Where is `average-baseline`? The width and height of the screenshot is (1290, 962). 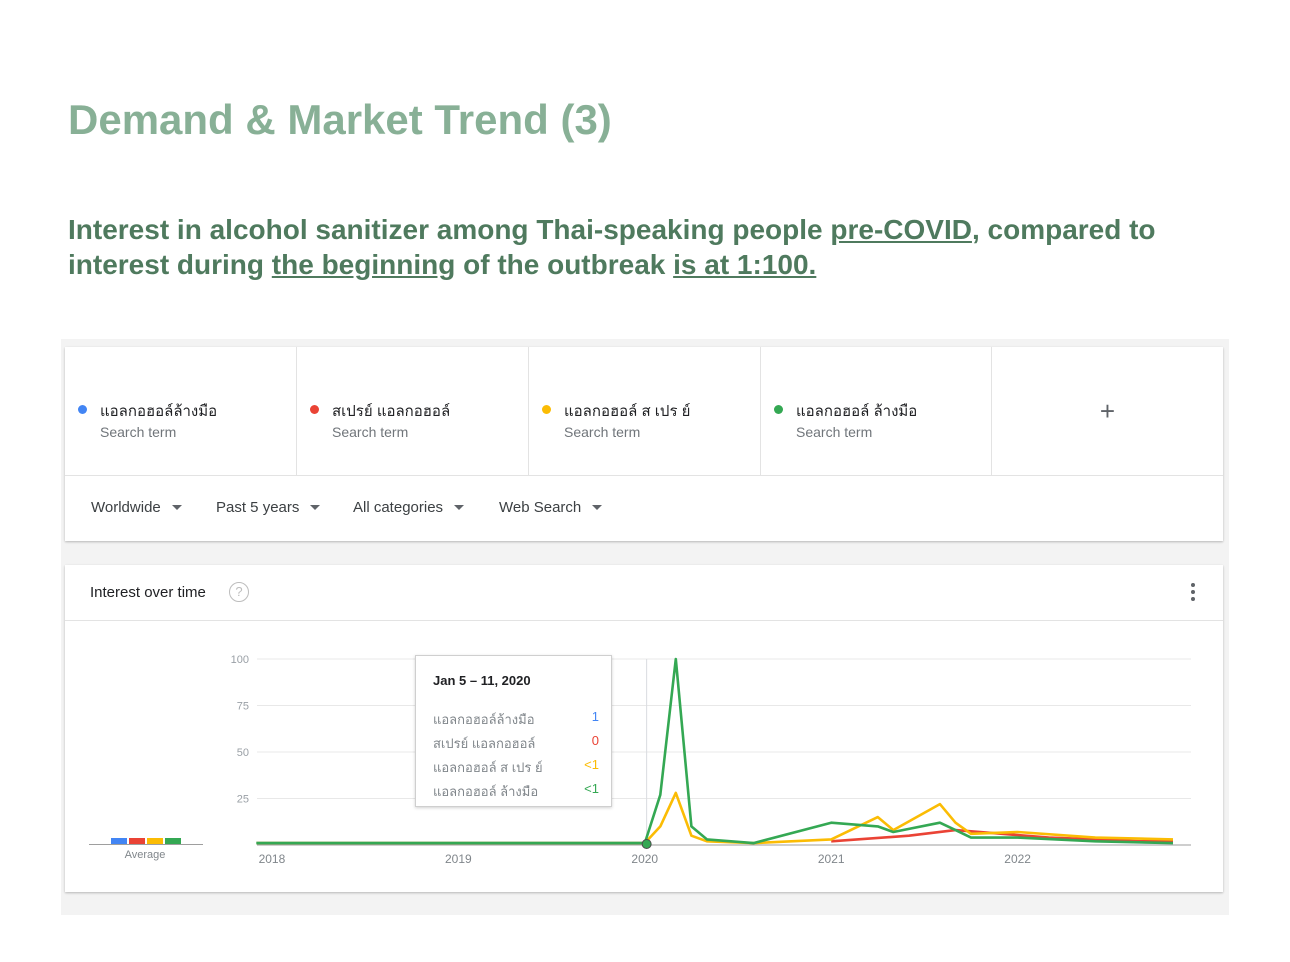
average-baseline is located at coordinates (146, 844).